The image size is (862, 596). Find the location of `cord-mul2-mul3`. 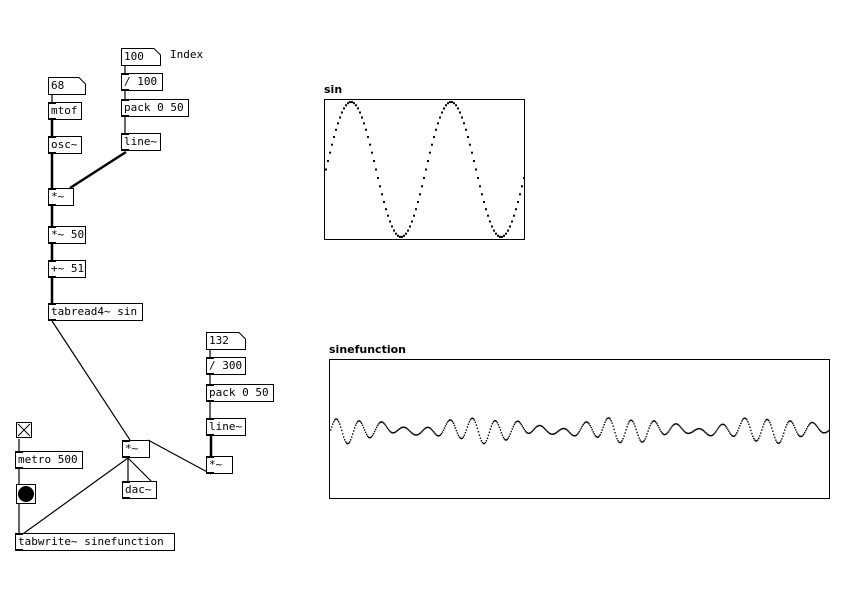

cord-mul2-mul3 is located at coordinates (179, 457).